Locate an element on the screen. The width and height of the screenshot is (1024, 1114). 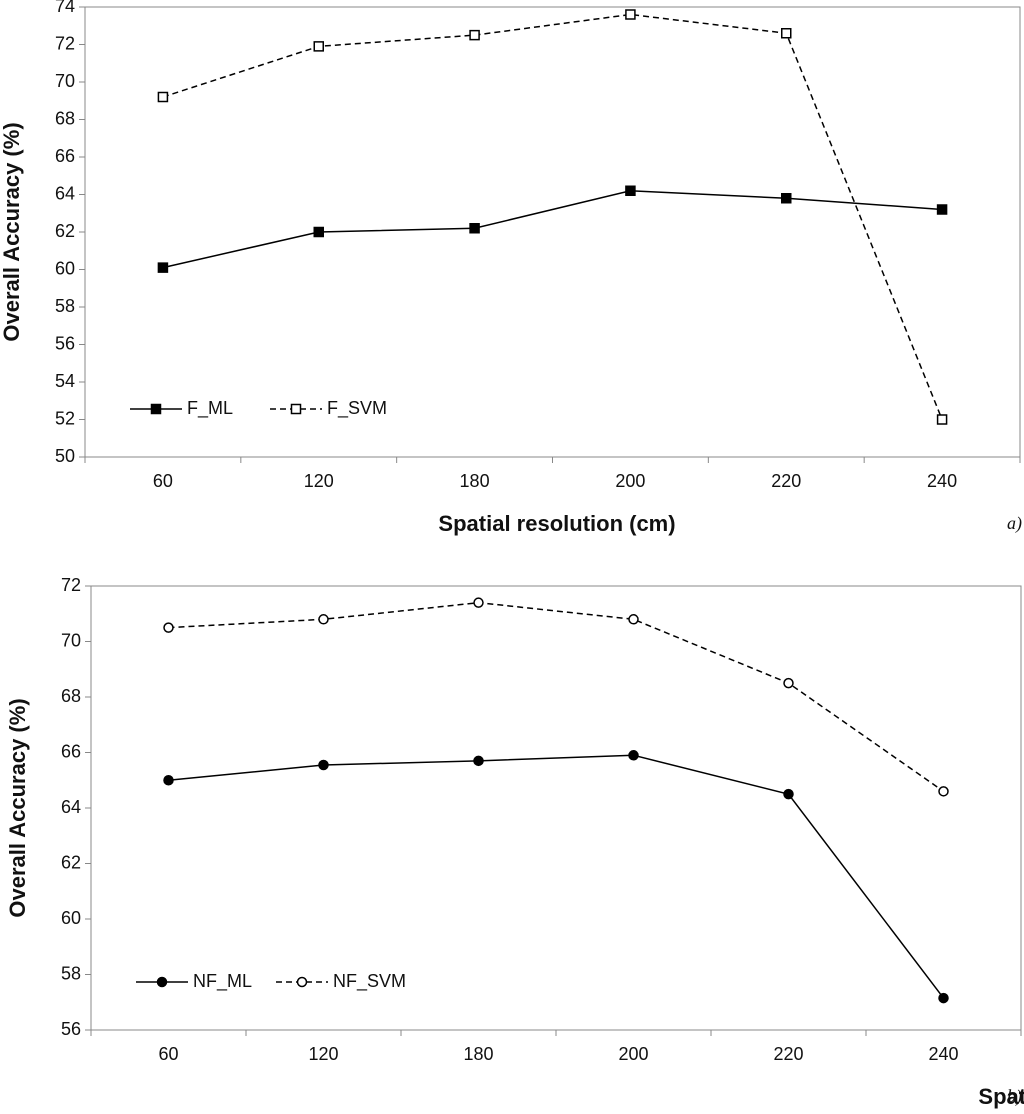
legend-label: F_ML is located at coordinates (210, 408).